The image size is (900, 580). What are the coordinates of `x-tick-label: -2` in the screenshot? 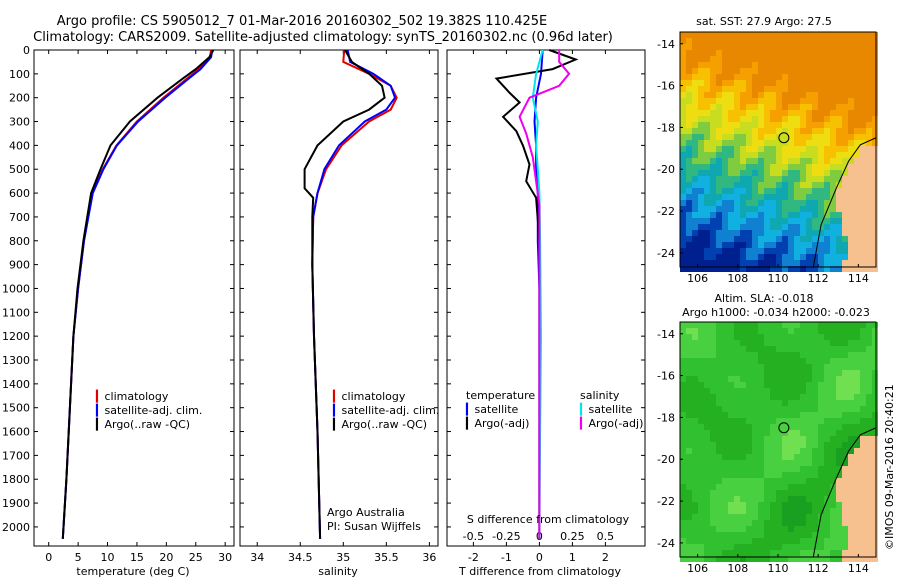 It's located at (473, 557).